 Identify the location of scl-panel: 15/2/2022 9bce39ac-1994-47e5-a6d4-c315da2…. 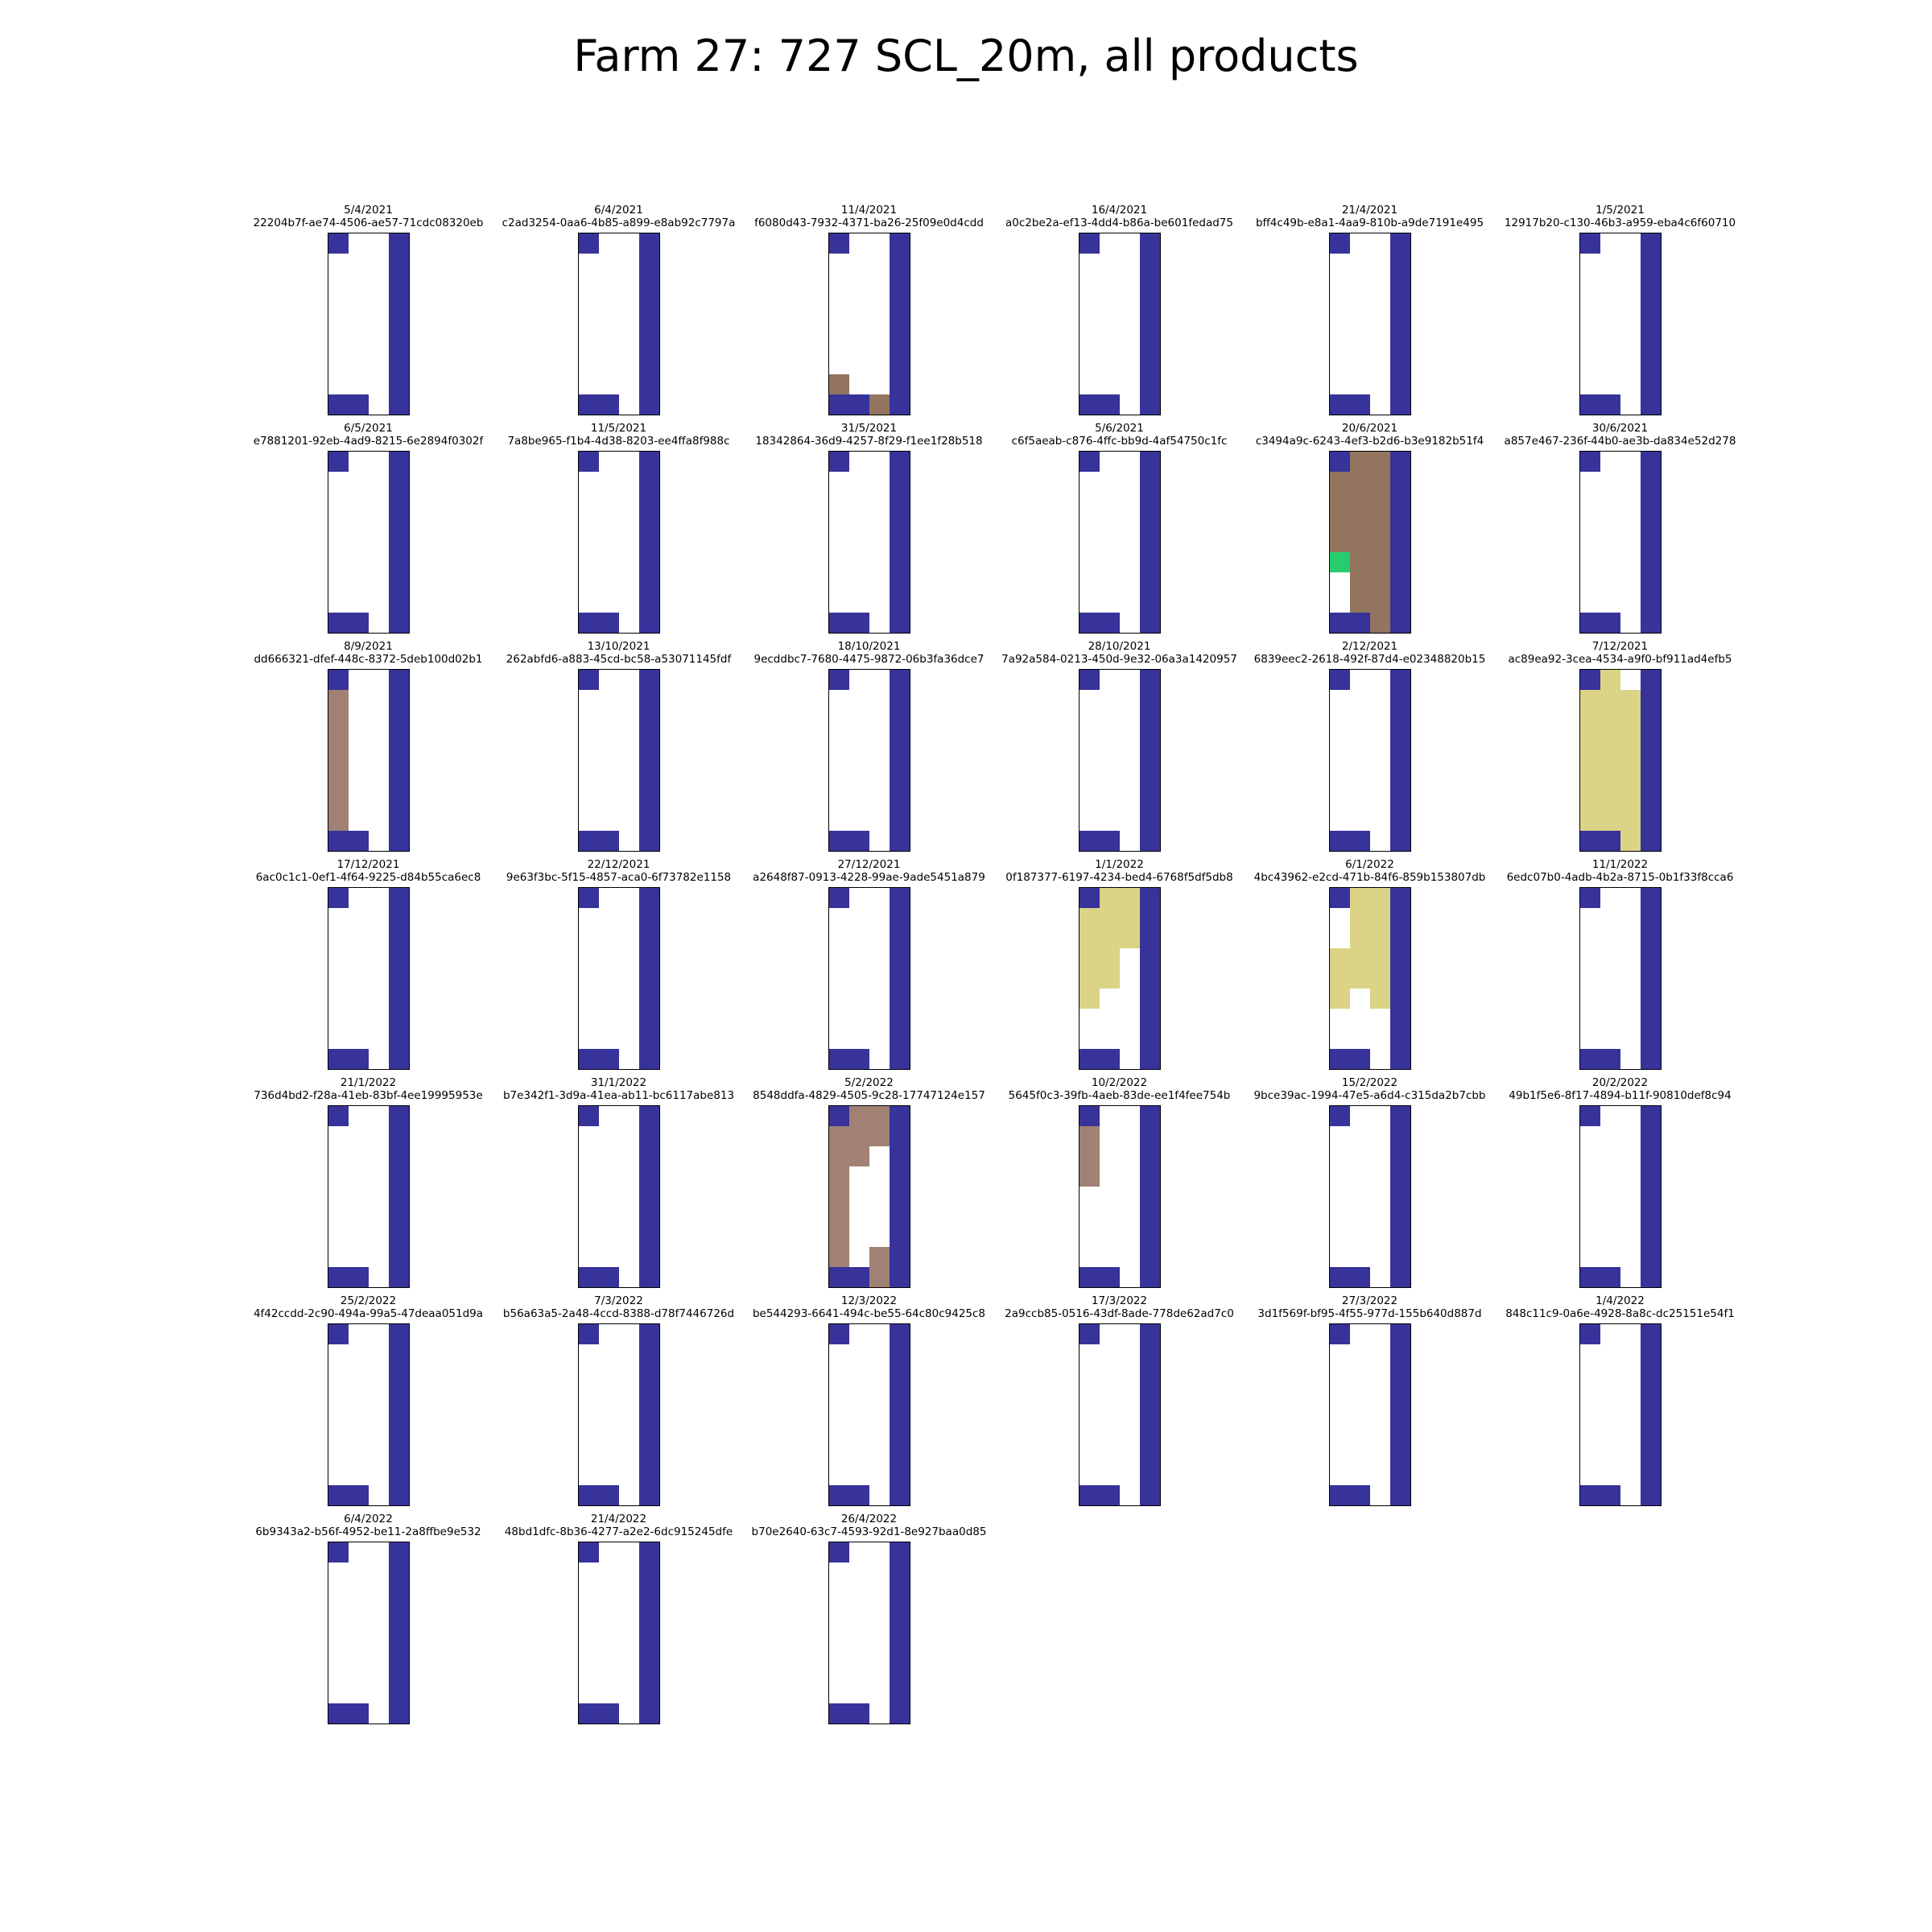
(1370, 1226).